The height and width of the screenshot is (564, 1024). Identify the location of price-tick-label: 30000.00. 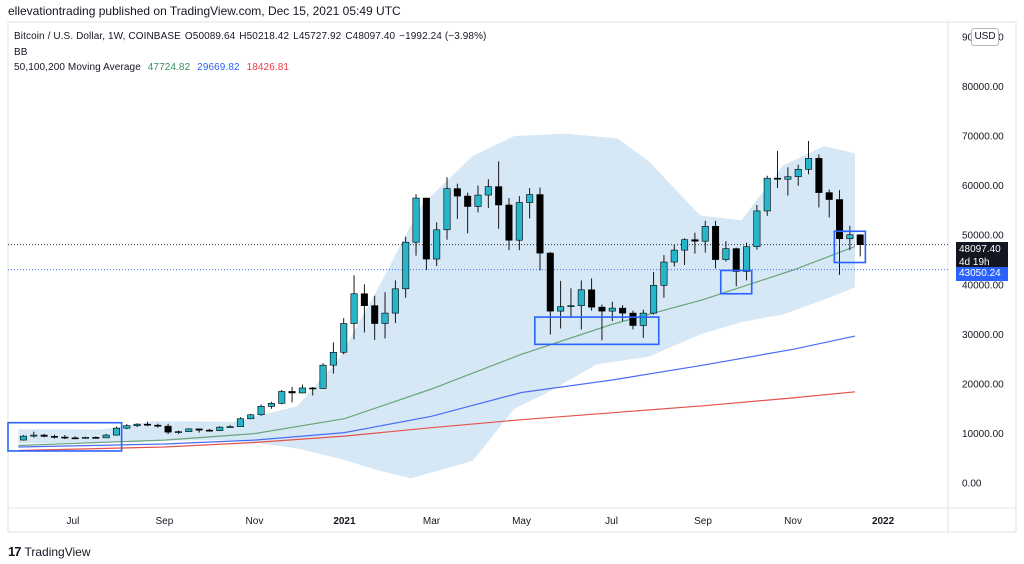
(983, 335).